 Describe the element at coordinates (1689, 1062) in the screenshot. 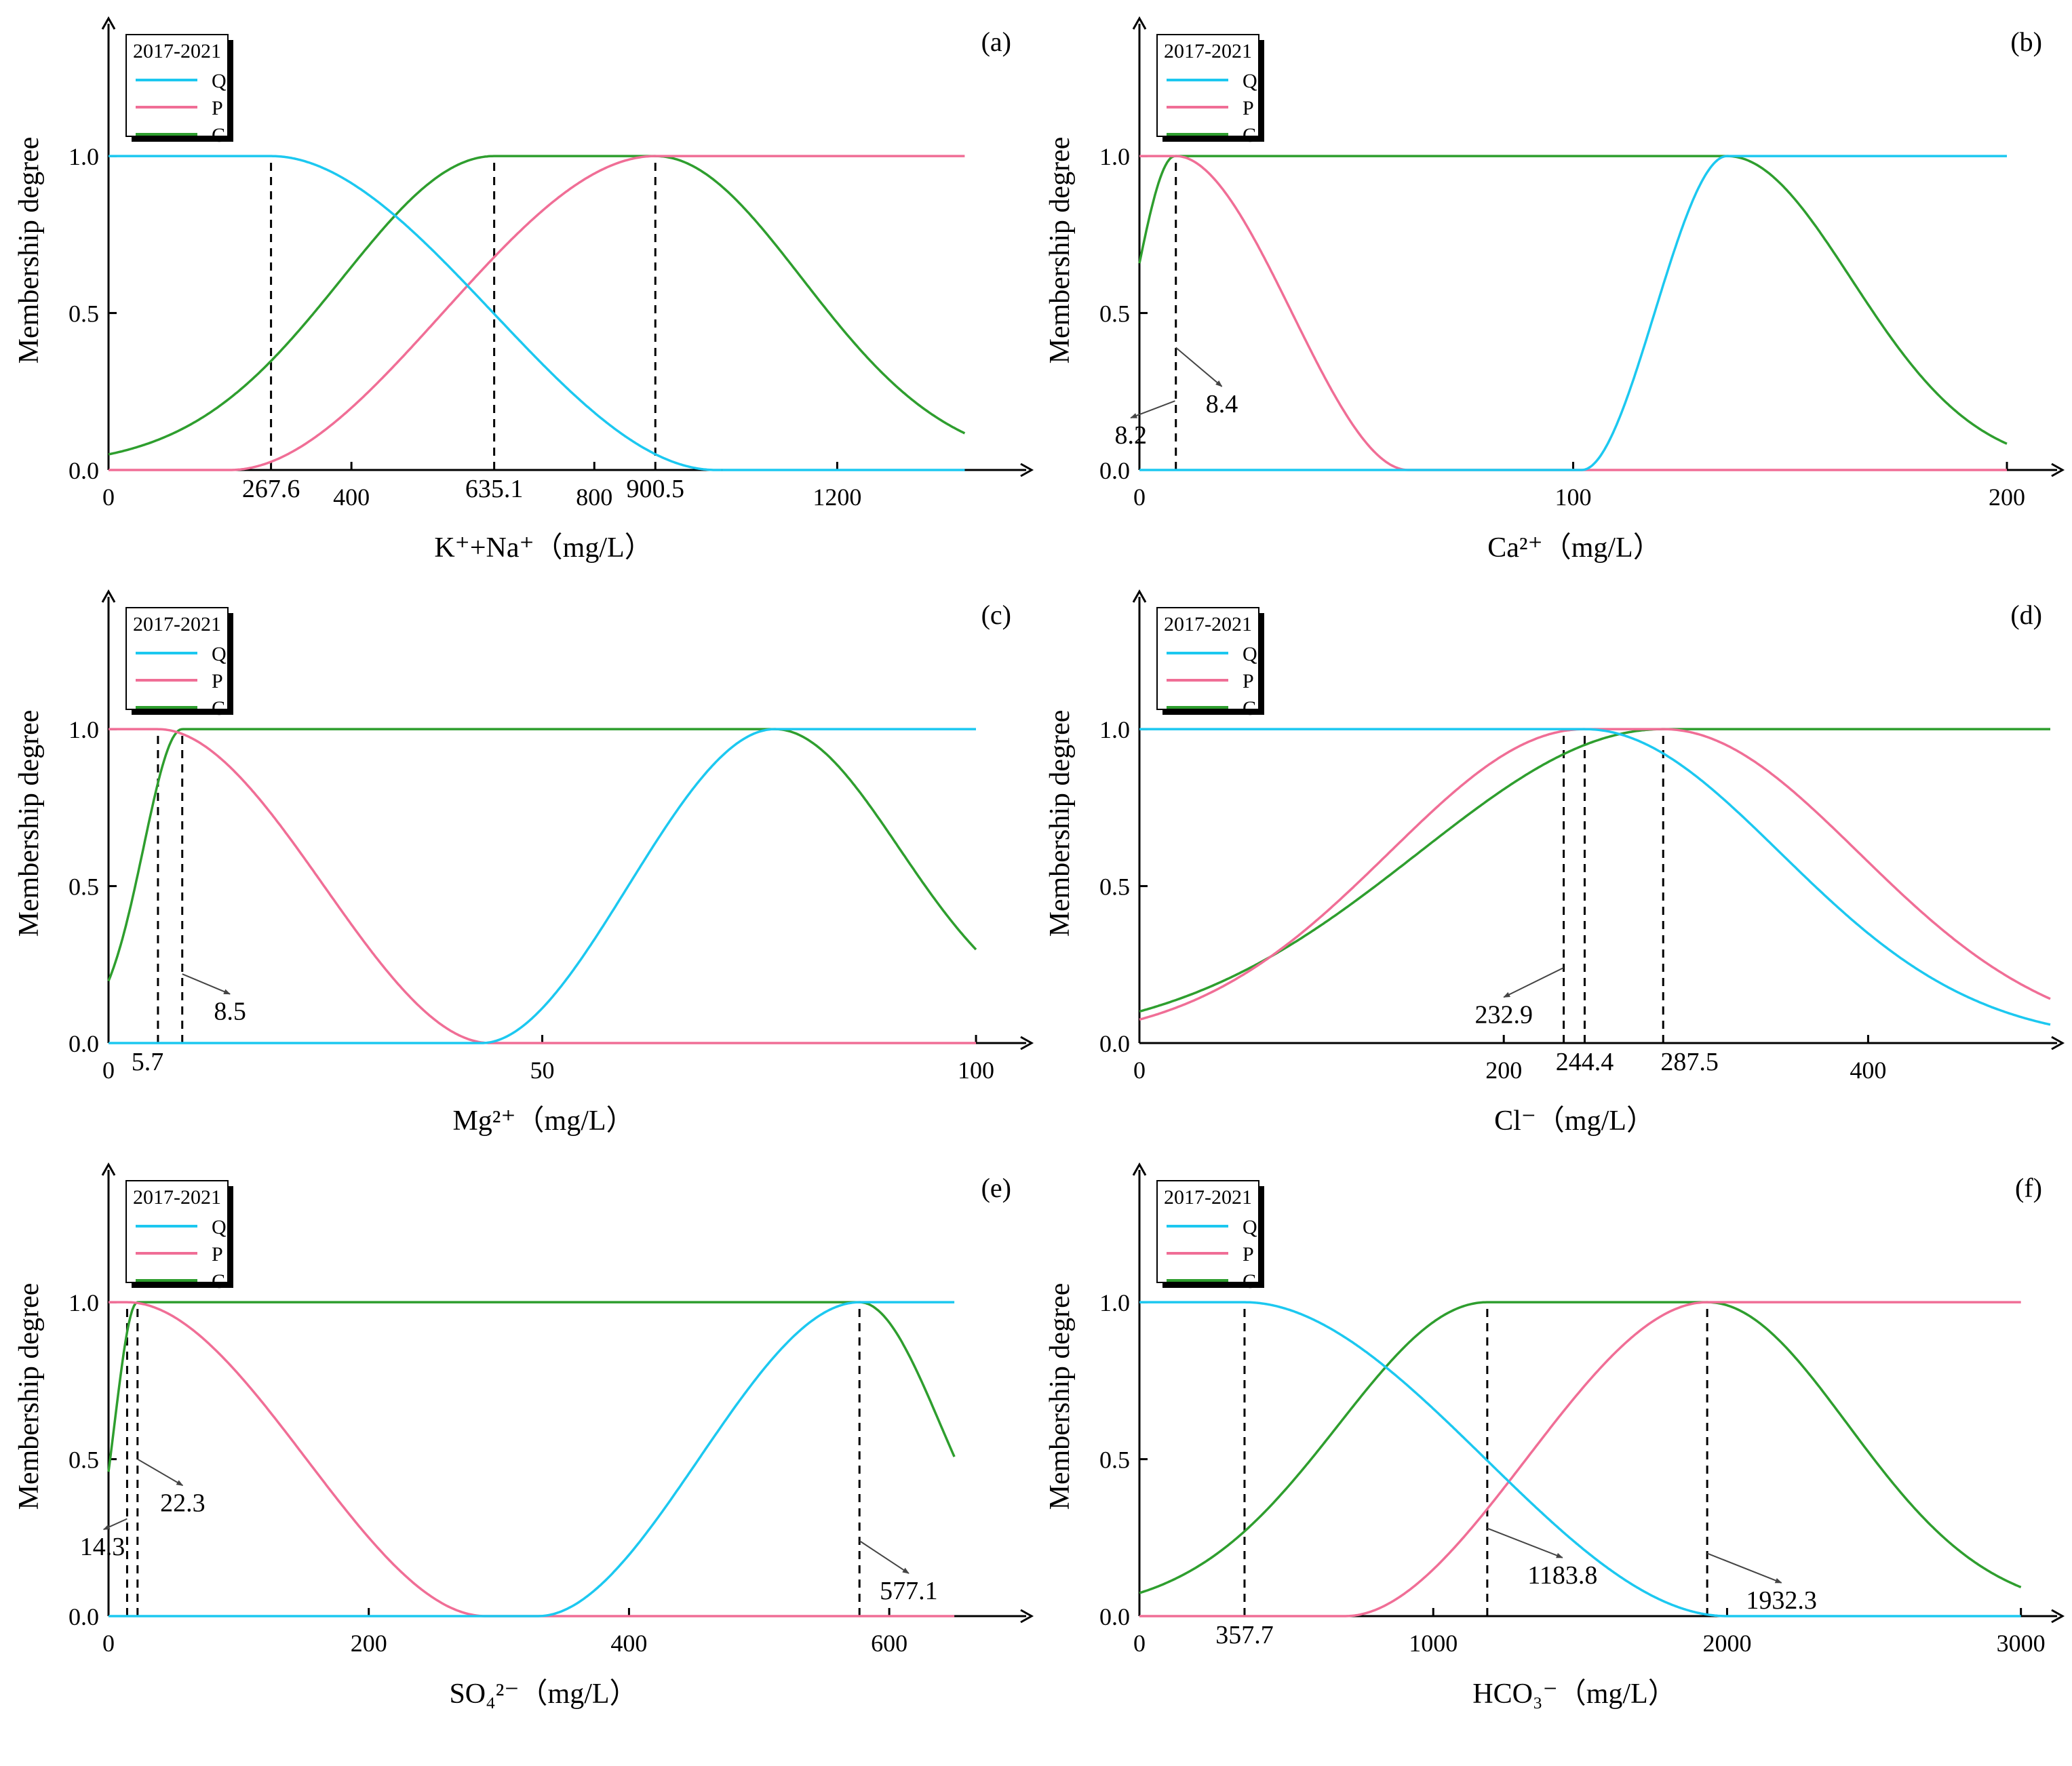

I see `value-label: 287.5` at that location.